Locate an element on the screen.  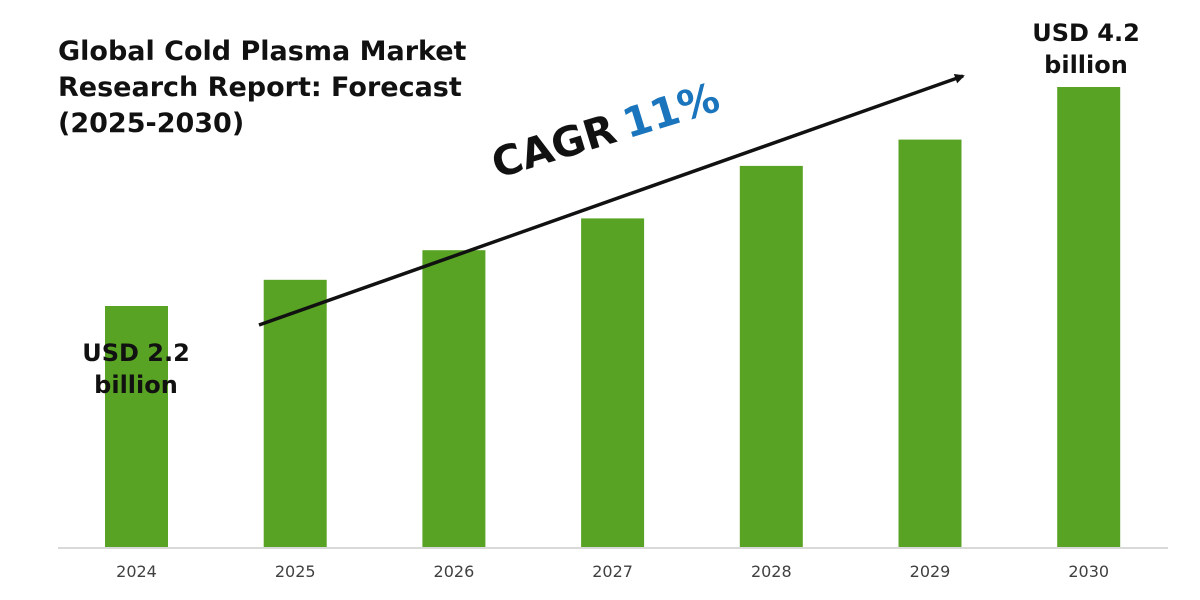
bar-2029 is located at coordinates (930, 343).